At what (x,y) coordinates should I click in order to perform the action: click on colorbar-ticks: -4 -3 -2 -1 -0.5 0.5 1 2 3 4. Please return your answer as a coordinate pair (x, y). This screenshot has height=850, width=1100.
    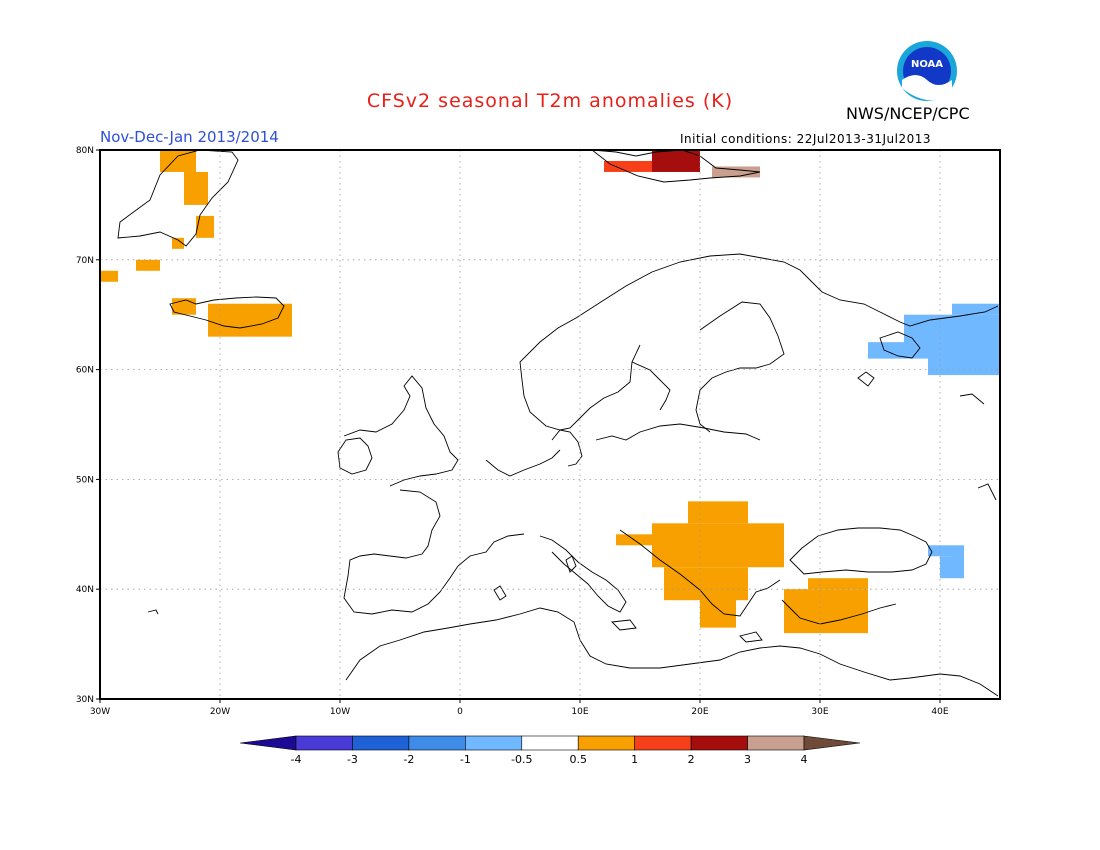
    Looking at the image, I should click on (549, 759).